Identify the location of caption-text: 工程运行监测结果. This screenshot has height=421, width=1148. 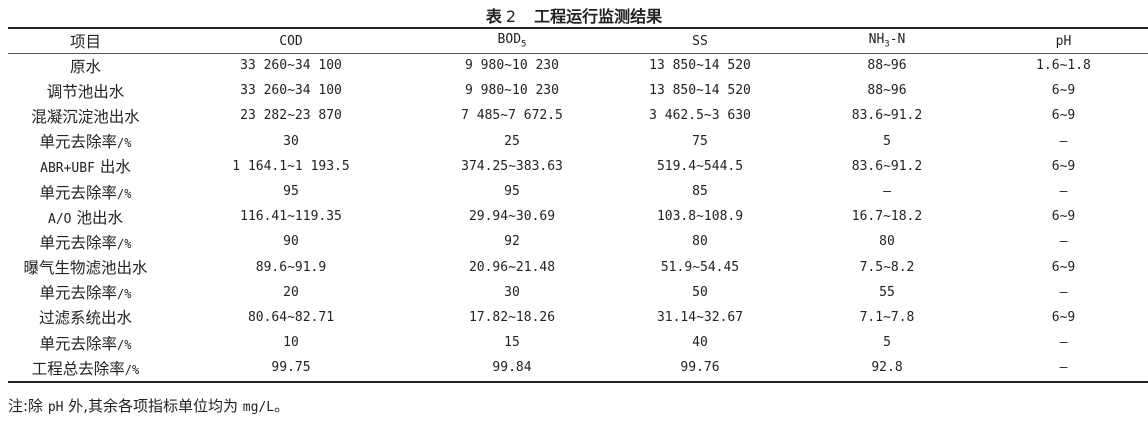
(598, 16).